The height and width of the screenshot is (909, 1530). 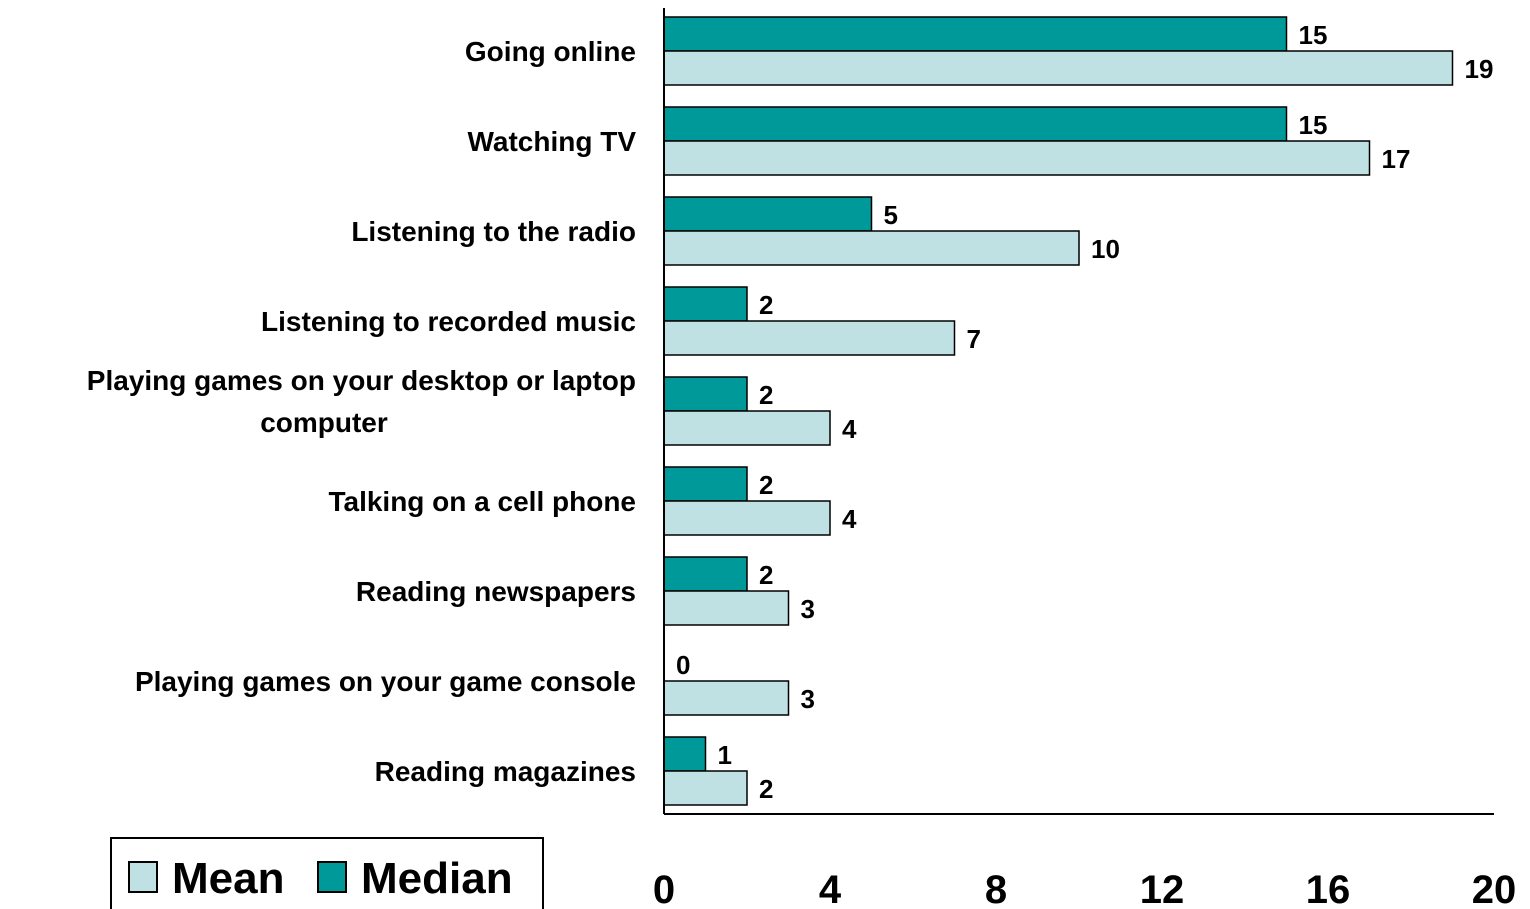 I want to click on category-label: Reading newspapers, so click(x=496, y=591).